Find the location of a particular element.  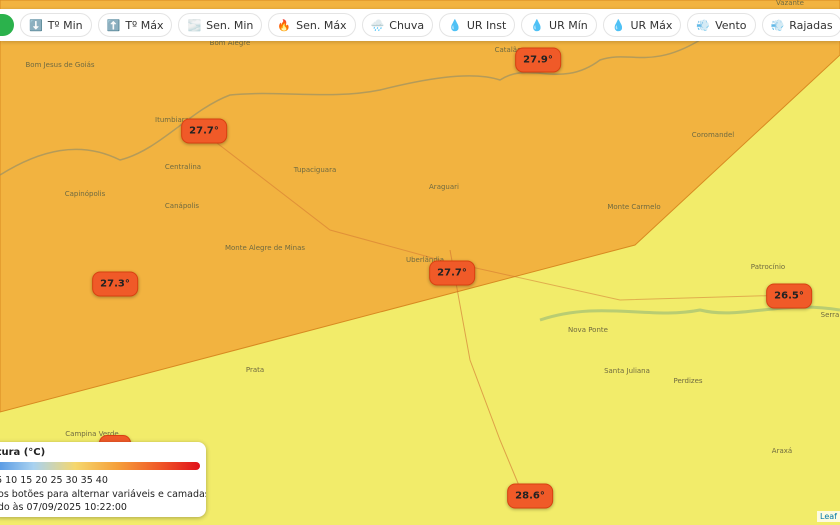

place-label: Perdizes is located at coordinates (688, 381).